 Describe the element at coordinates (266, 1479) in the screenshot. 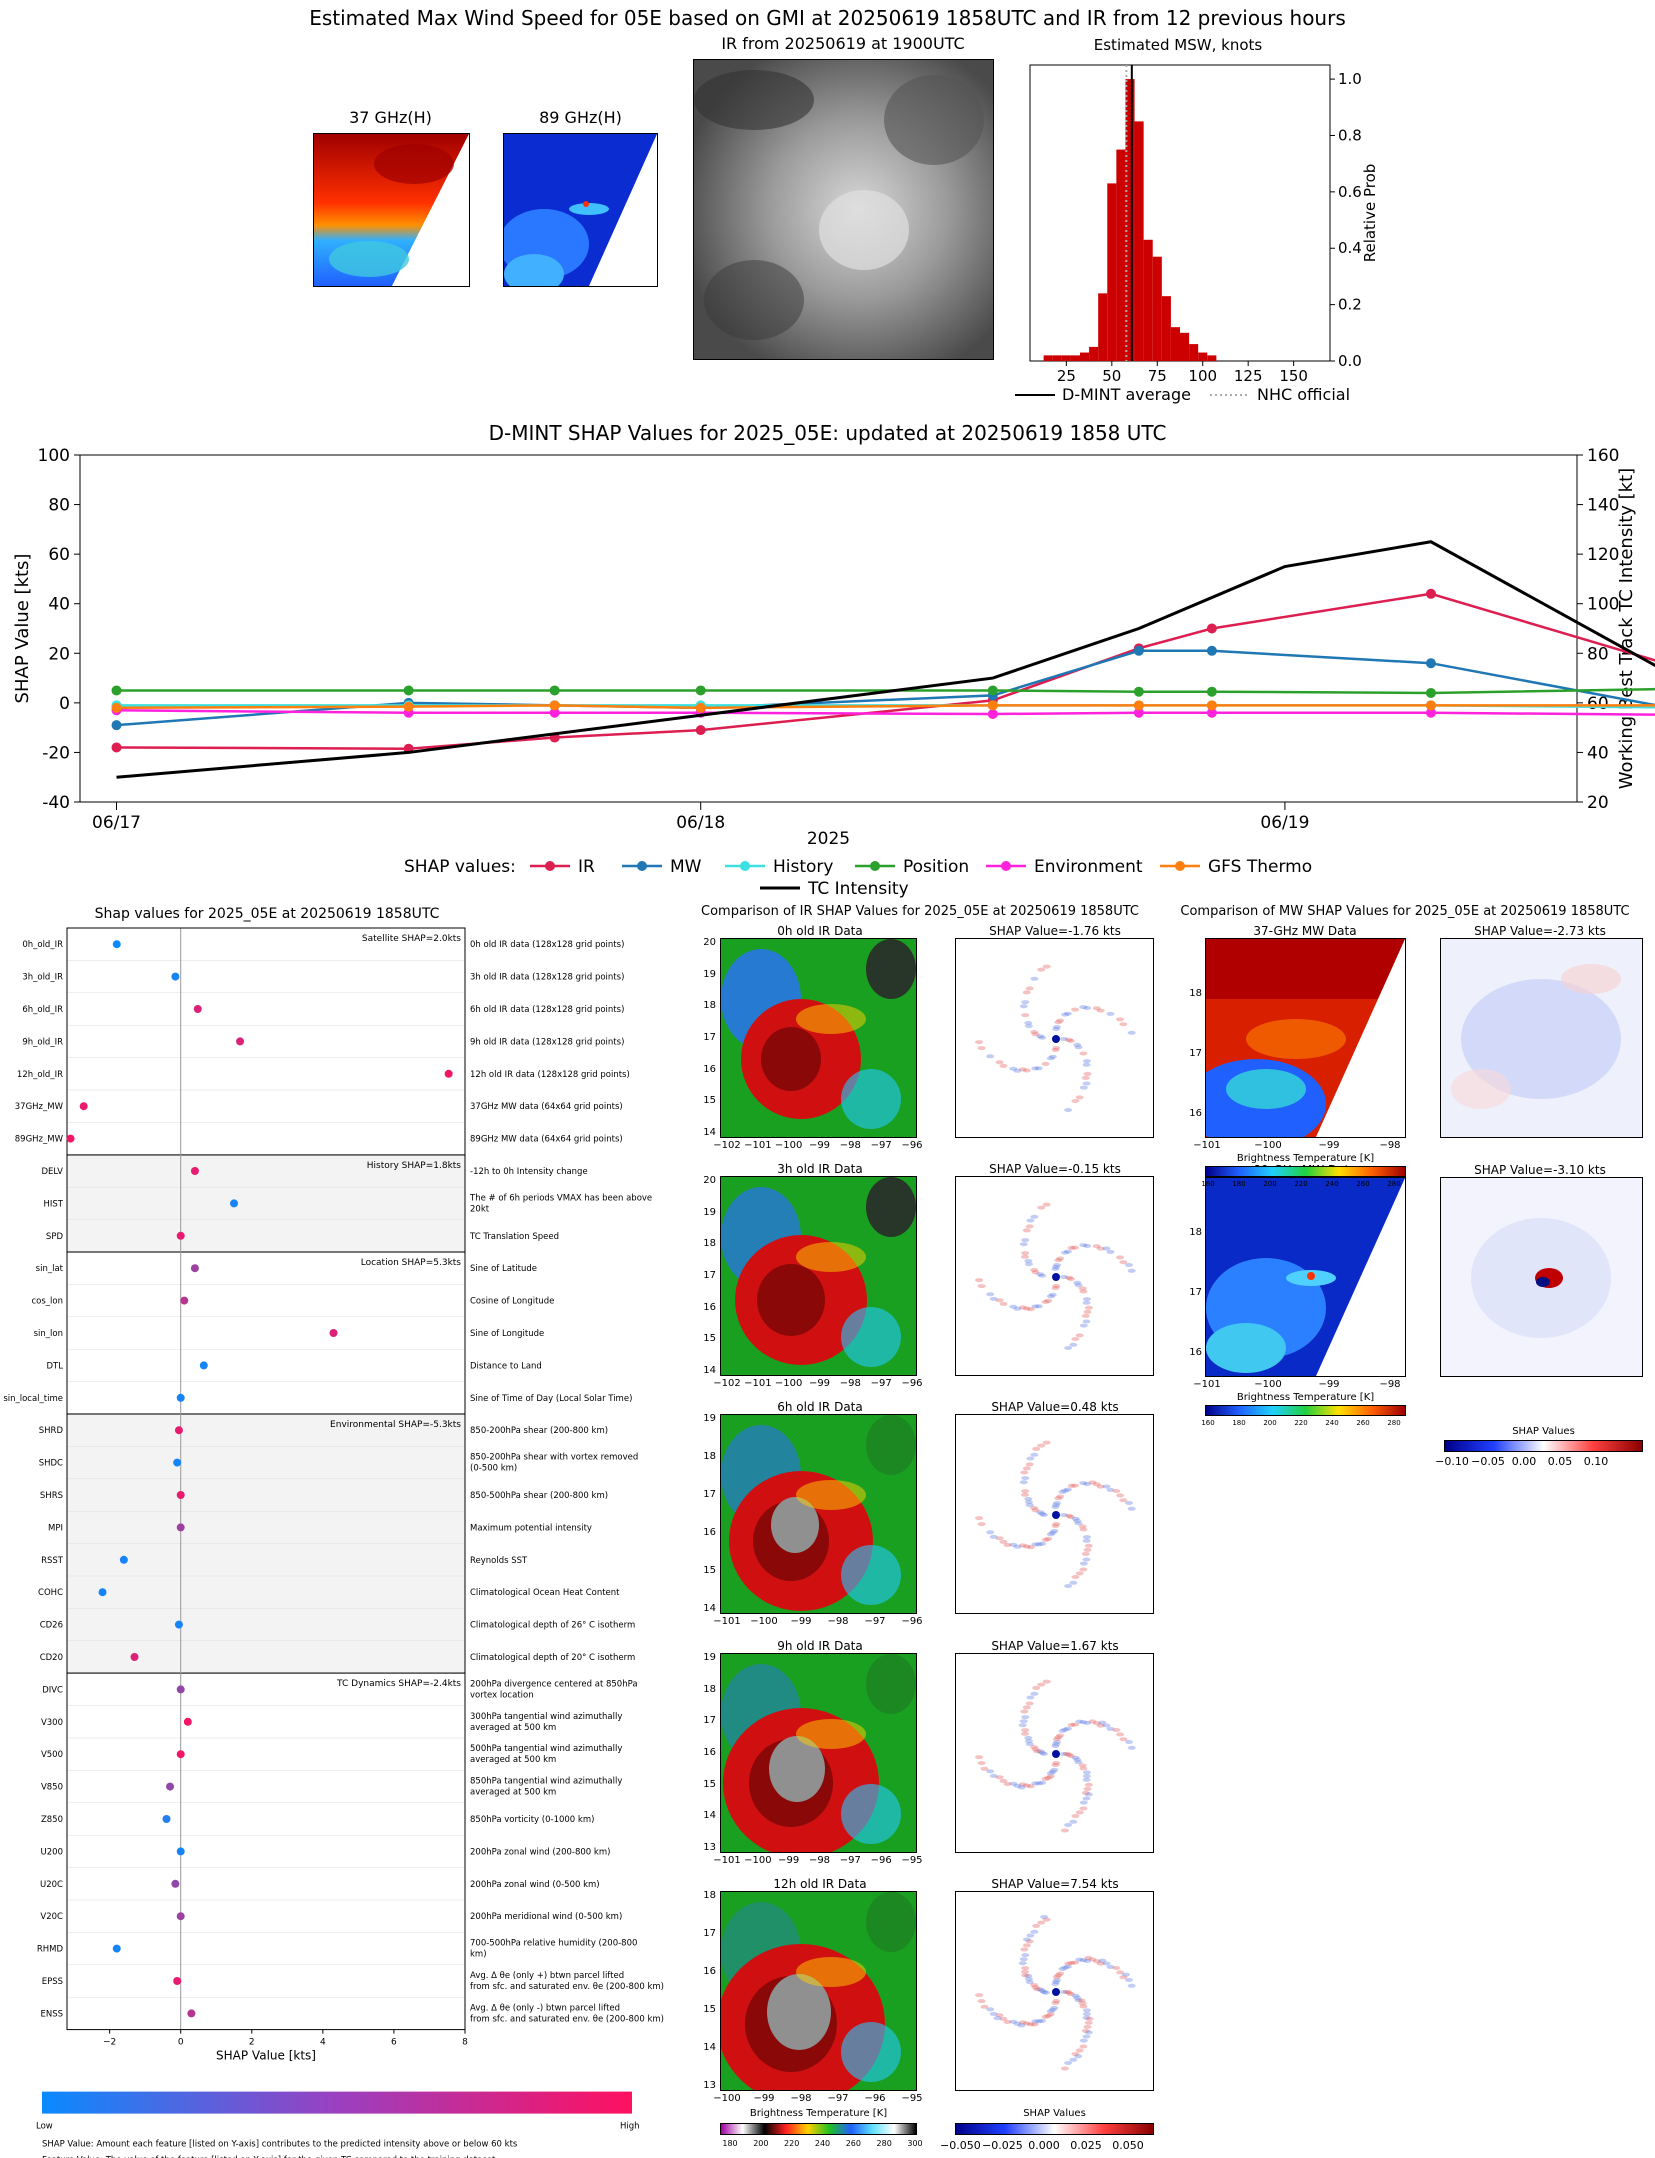

I see `summary-plot-area` at that location.